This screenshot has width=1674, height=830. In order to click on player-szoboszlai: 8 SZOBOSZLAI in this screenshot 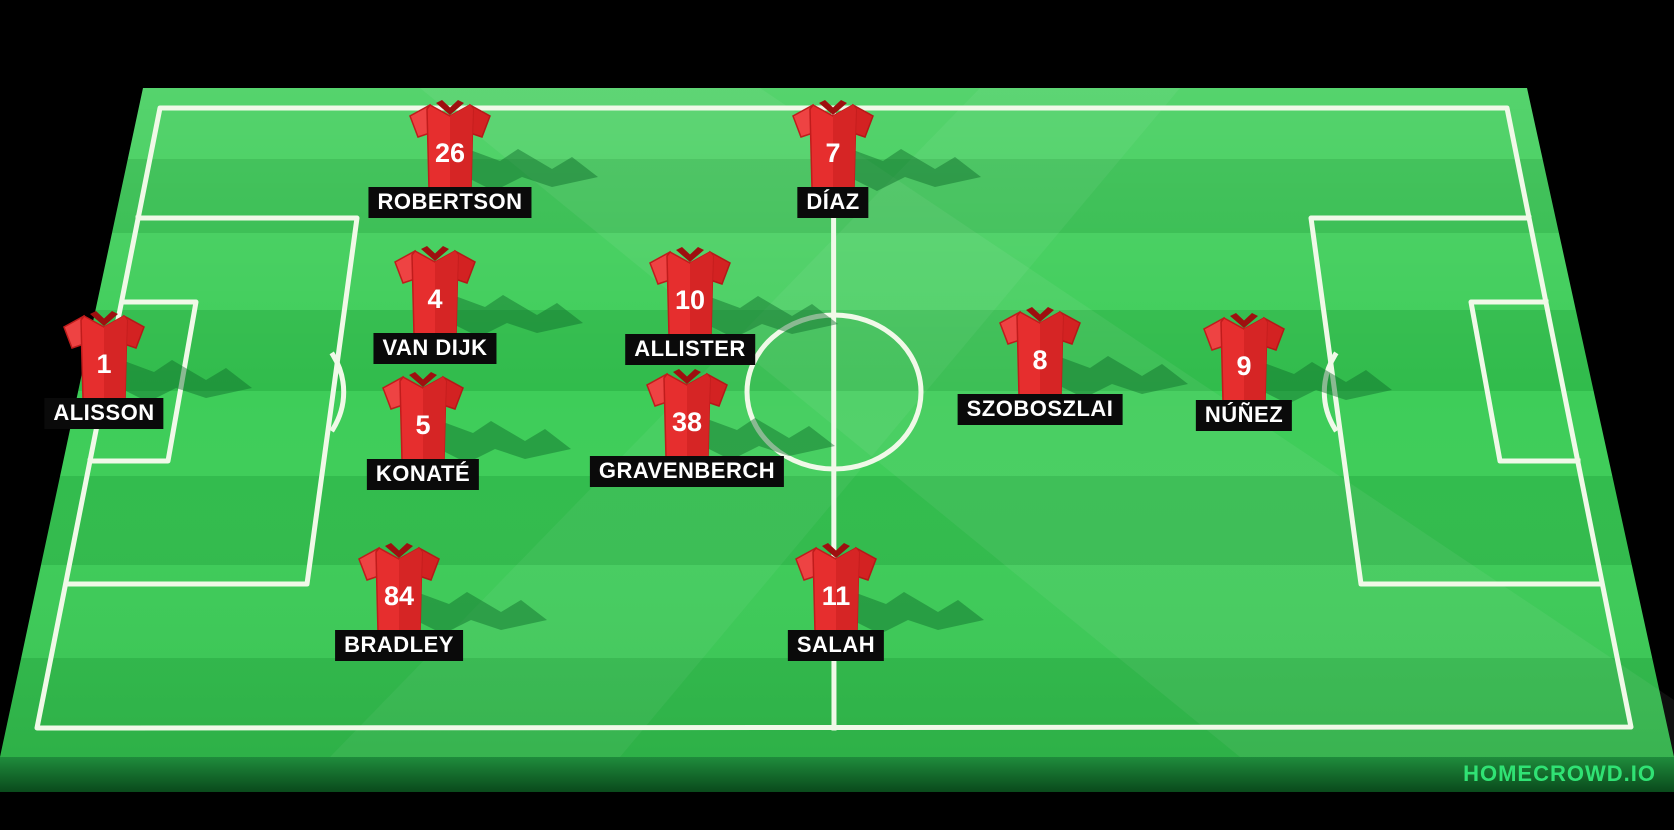, I will do `click(1073, 371)`.